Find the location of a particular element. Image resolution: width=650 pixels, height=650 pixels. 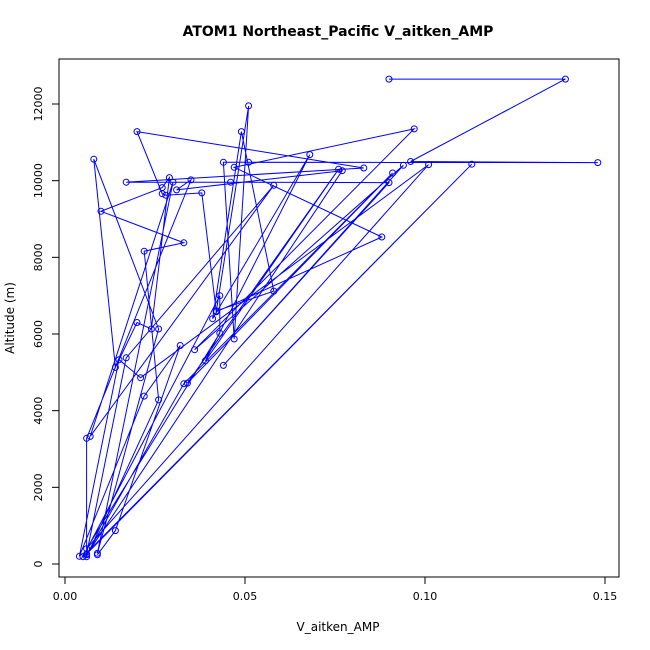

x-axis: 0.00 0.05 0.10 0.15 is located at coordinates (335, 589).